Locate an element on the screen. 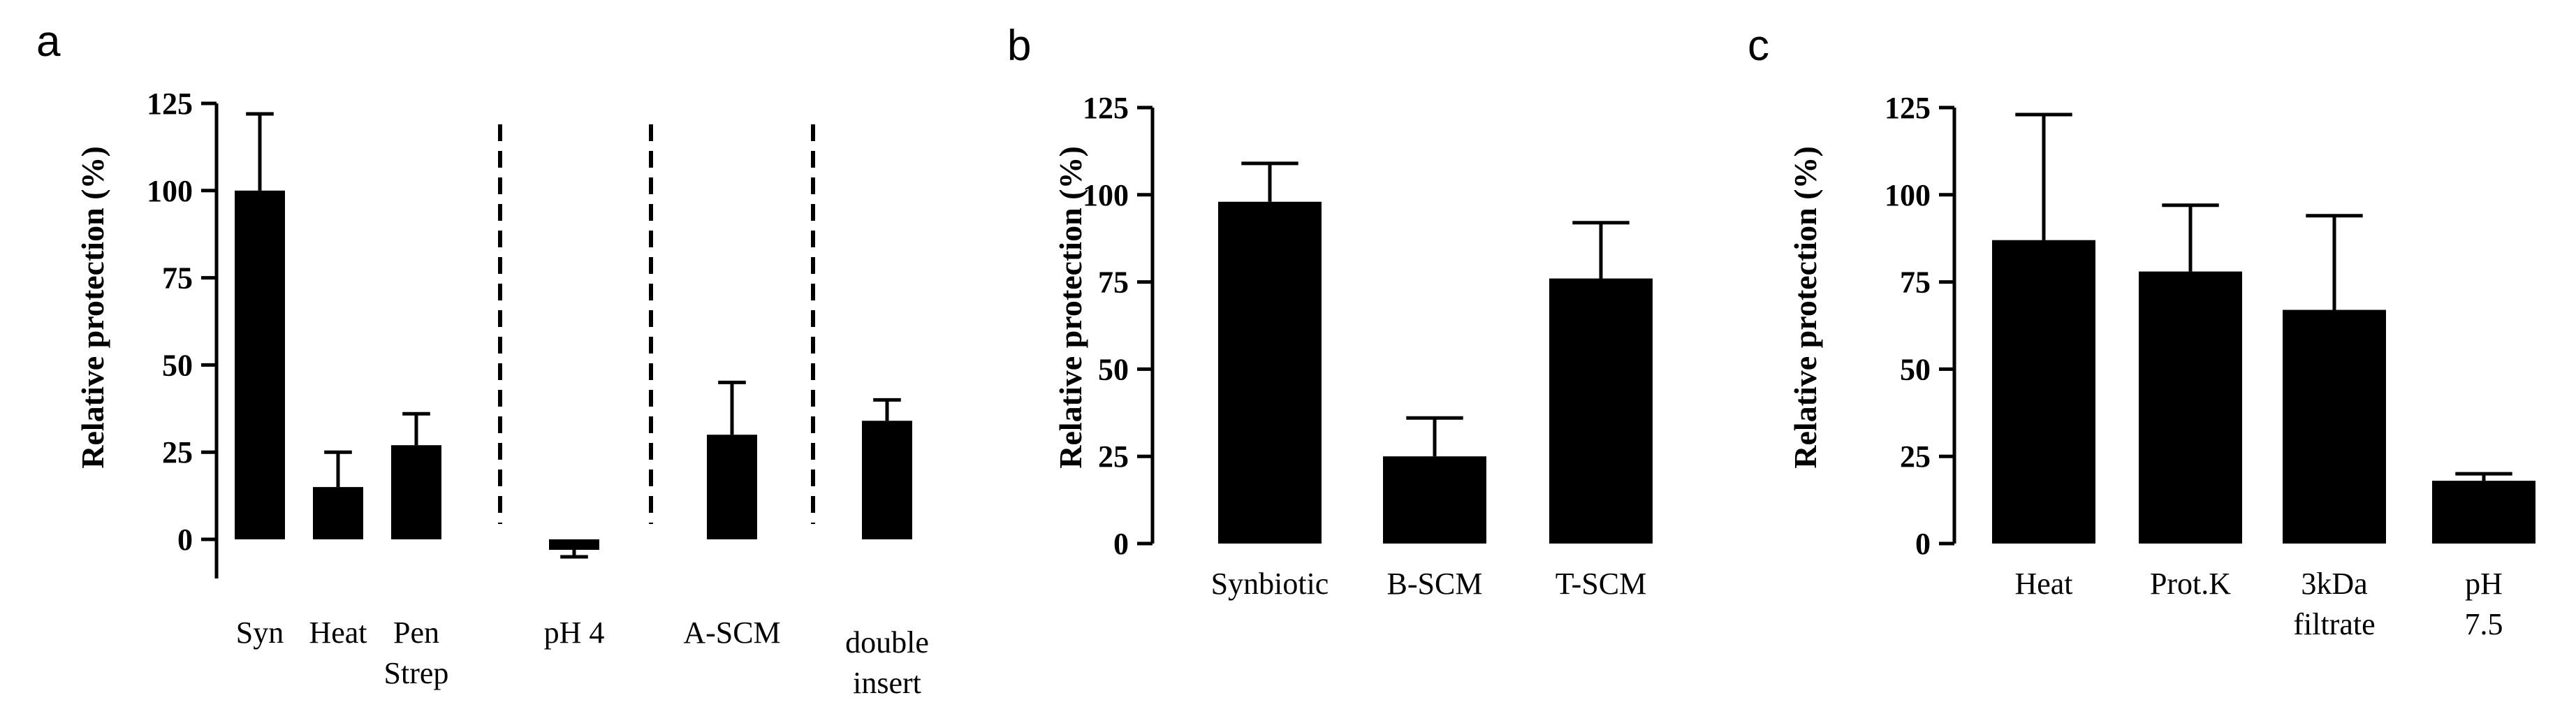 The width and height of the screenshot is (2576, 721). category-label: Synbiotic is located at coordinates (1270, 584).